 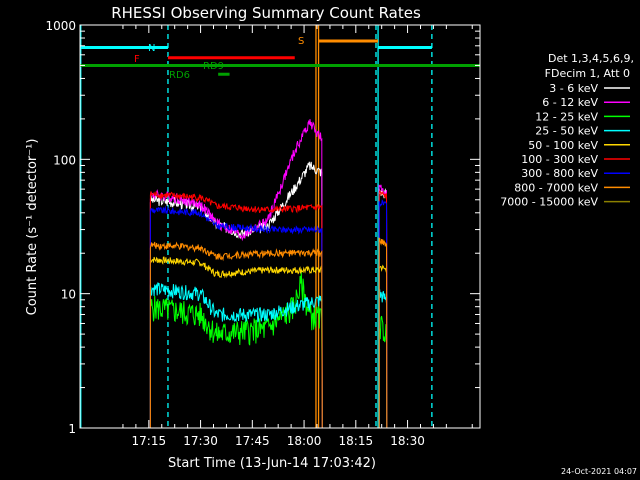 I want to click on flag-label-f: F, so click(x=137, y=59).